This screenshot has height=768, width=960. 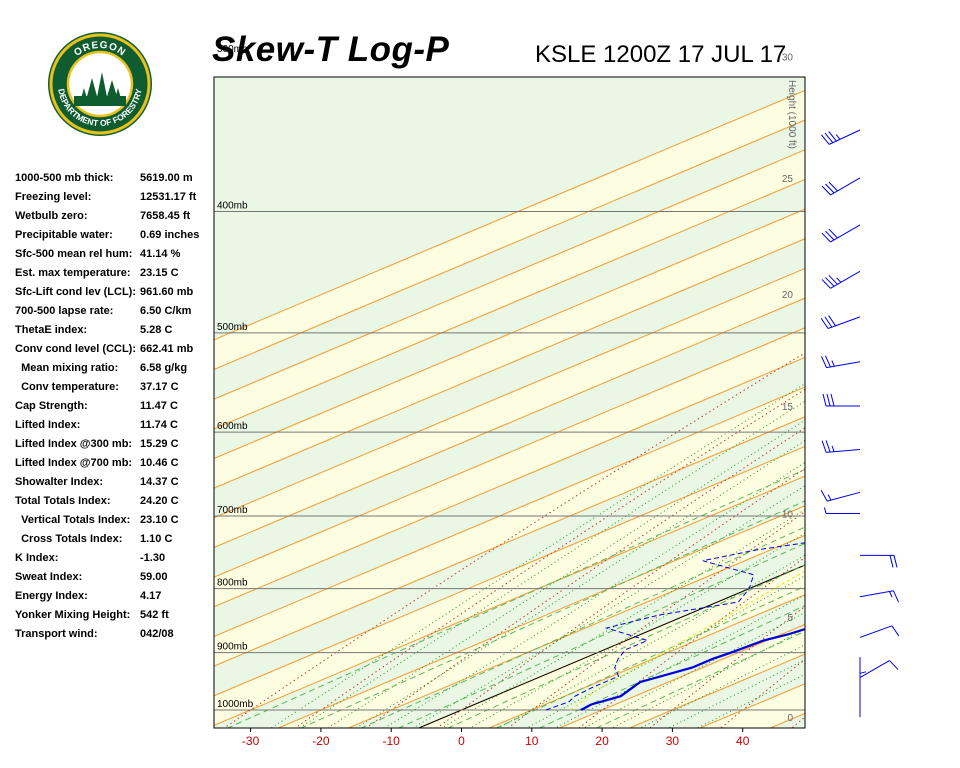 I want to click on index-value: 24.20 C, so click(x=159, y=501).